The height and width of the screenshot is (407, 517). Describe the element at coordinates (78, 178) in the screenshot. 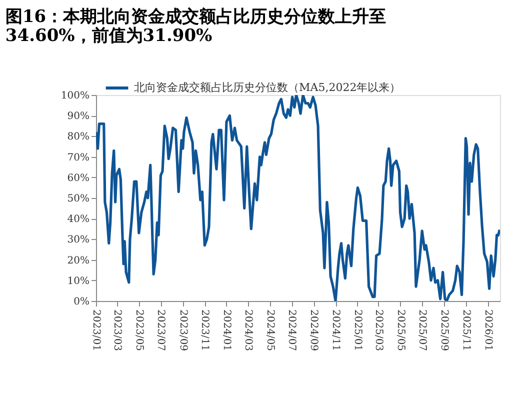

I see `y-tick-label: 60%` at that location.